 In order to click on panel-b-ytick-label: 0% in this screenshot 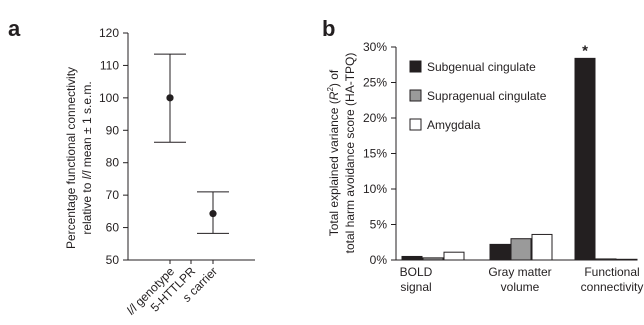, I will do `click(379, 260)`.